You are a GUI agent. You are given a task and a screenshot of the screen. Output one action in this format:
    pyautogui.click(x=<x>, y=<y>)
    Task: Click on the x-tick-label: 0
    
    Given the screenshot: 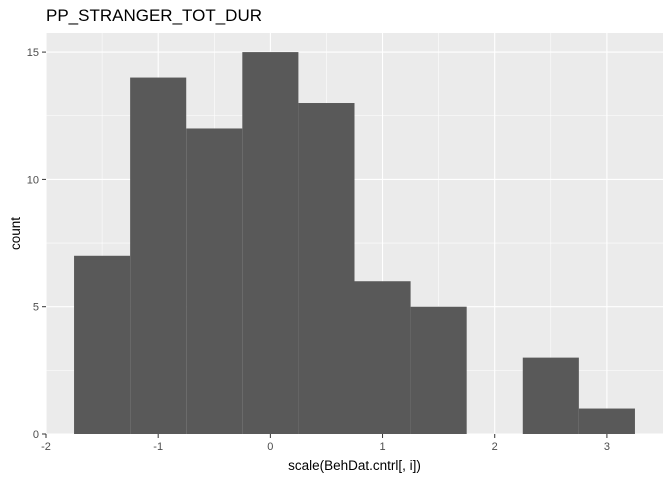 What is the action you would take?
    pyautogui.click(x=270, y=447)
    